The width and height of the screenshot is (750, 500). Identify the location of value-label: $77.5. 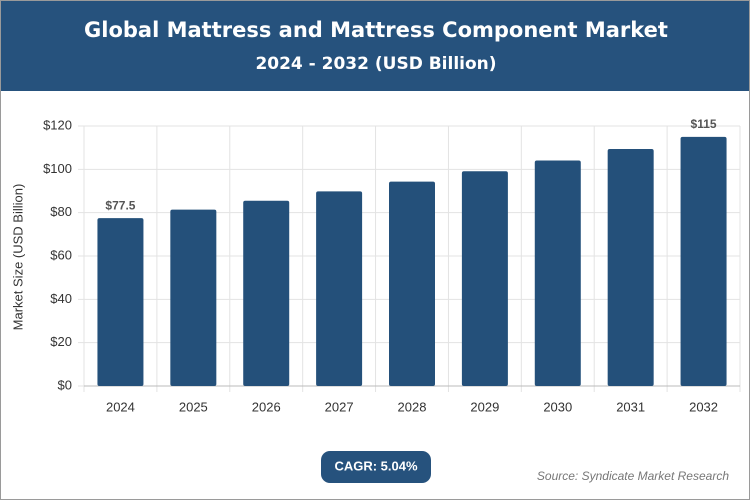
(120, 205).